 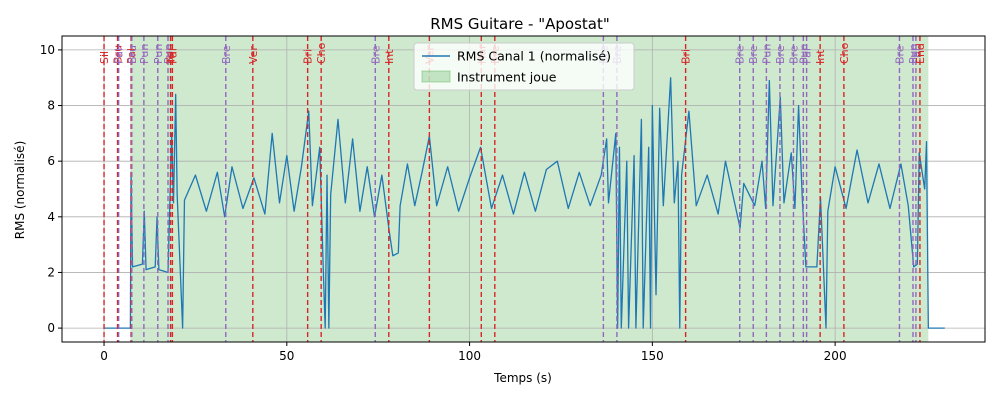 I want to click on legend-series-label: RMS Canal 1 (normalisé), so click(x=534, y=56).